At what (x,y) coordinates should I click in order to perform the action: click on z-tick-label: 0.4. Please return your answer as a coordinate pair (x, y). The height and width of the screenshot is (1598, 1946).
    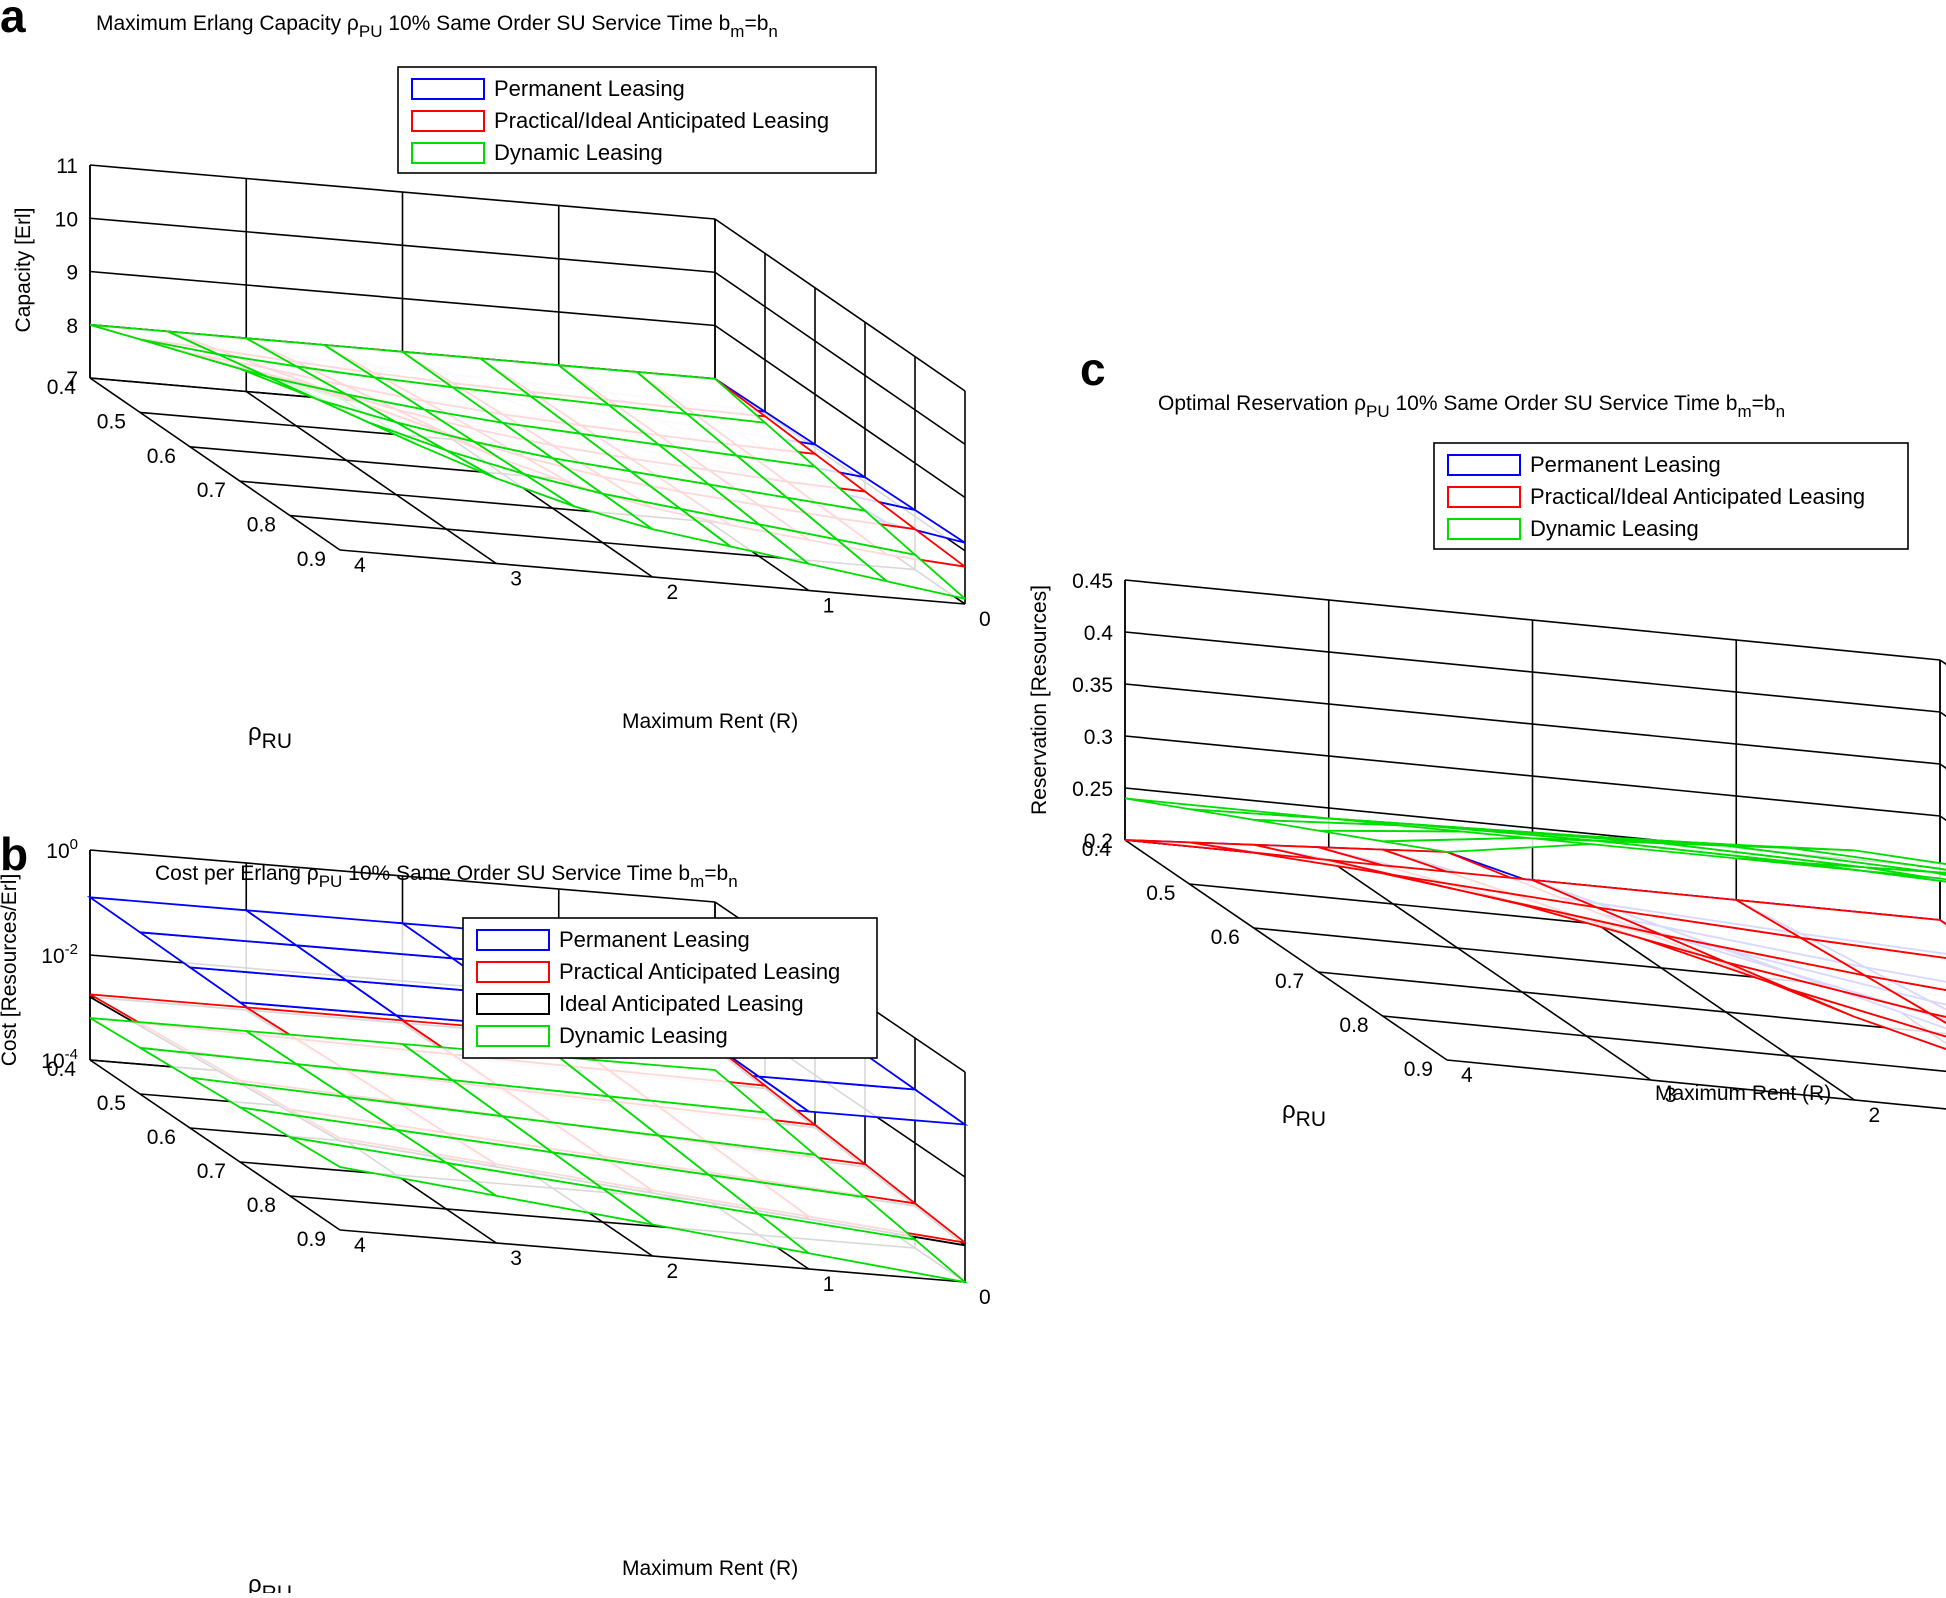
    Looking at the image, I should click on (1099, 633).